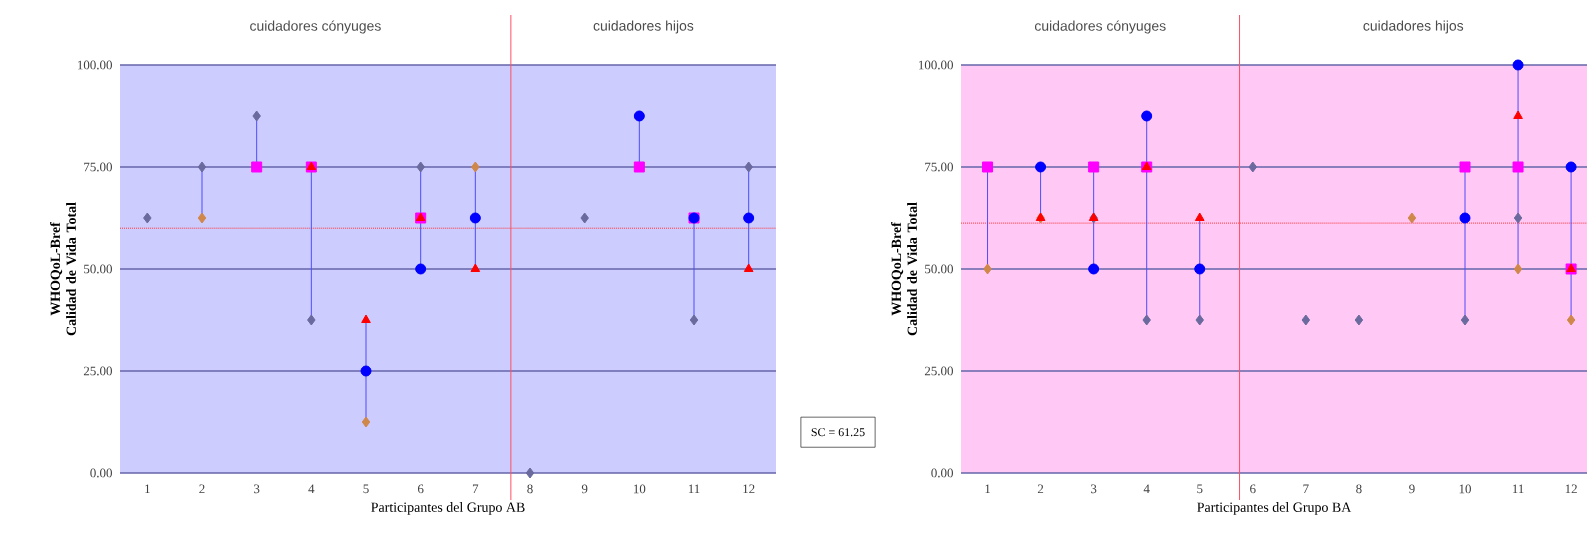 The width and height of the screenshot is (1587, 540). Describe the element at coordinates (838, 432) in the screenshot. I see `text: SC = 61.25` at that location.